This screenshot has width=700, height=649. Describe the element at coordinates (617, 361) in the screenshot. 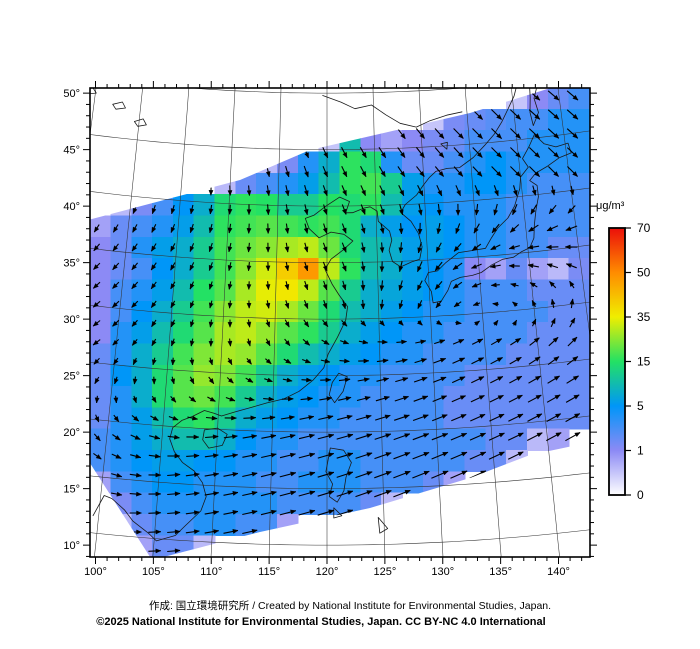

I see `colorbar-gradient` at that location.